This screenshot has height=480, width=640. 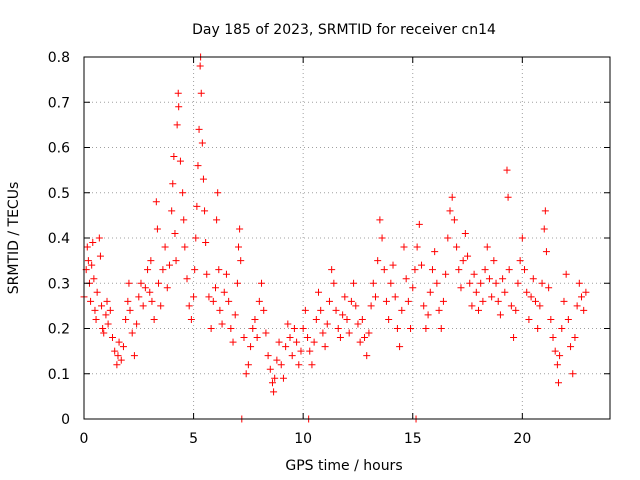 What do you see at coordinates (84, 439) in the screenshot?
I see `x-tick-label: 0` at bounding box center [84, 439].